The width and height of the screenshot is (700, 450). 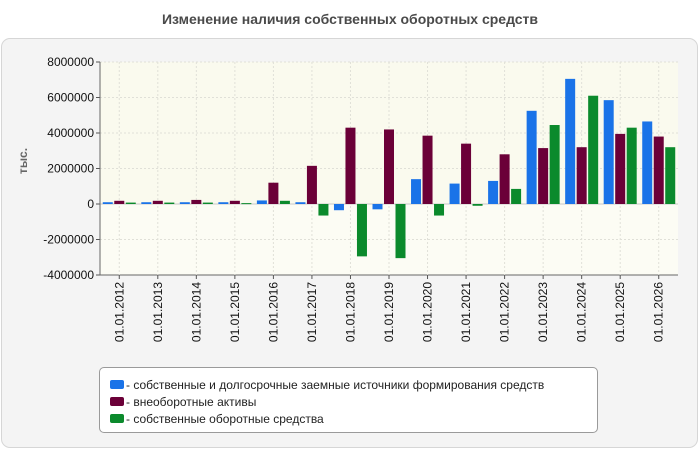 What do you see at coordinates (273, 312) in the screenshot?
I see `x-tick-label: 01.01.2016` at bounding box center [273, 312].